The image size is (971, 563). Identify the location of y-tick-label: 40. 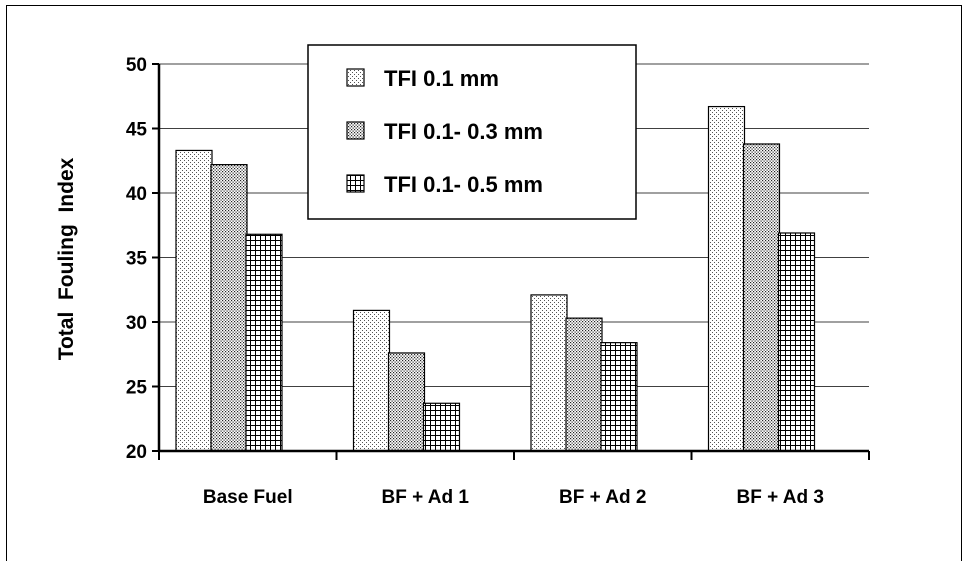
(136, 194).